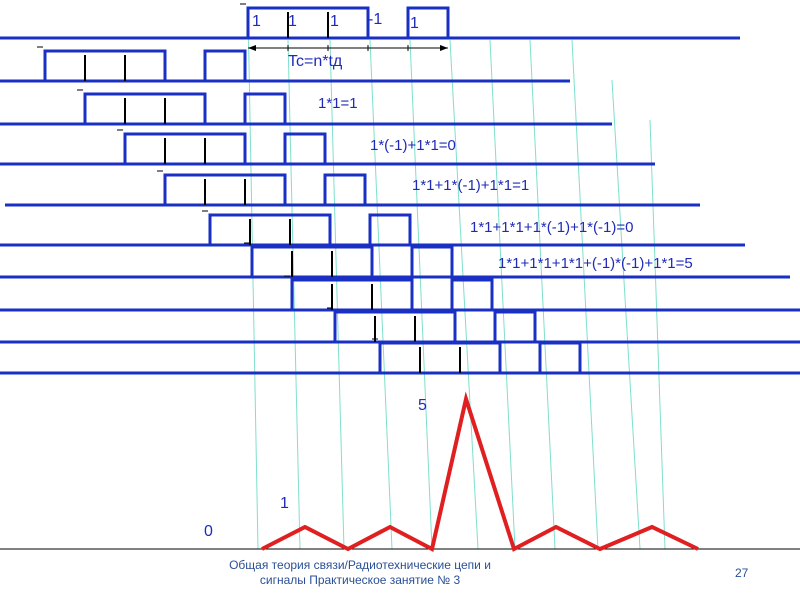 Image resolution: width=800 pixels, height=600 pixels. What do you see at coordinates (375, 19) in the screenshot?
I see `code-label: -1` at bounding box center [375, 19].